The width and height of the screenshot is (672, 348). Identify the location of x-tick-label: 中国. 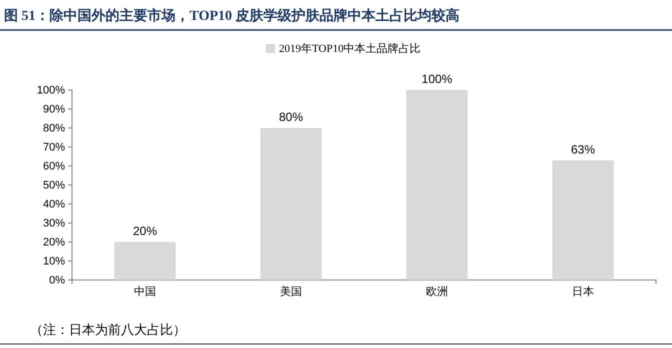
(145, 291).